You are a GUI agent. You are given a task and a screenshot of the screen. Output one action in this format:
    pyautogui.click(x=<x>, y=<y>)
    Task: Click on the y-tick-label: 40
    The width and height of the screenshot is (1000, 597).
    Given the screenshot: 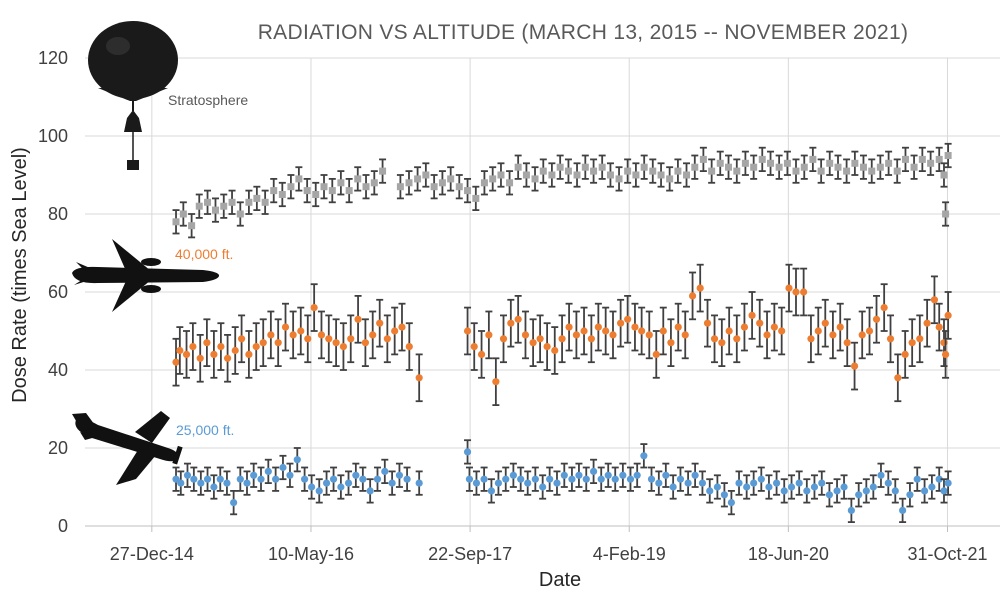 What is the action you would take?
    pyautogui.click(x=58, y=370)
    